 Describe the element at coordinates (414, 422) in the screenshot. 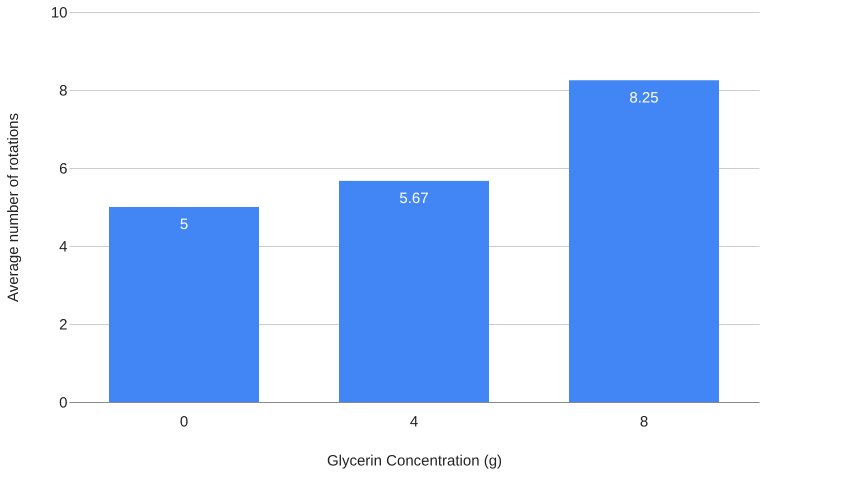

I see `x-tick-label: 4` at that location.